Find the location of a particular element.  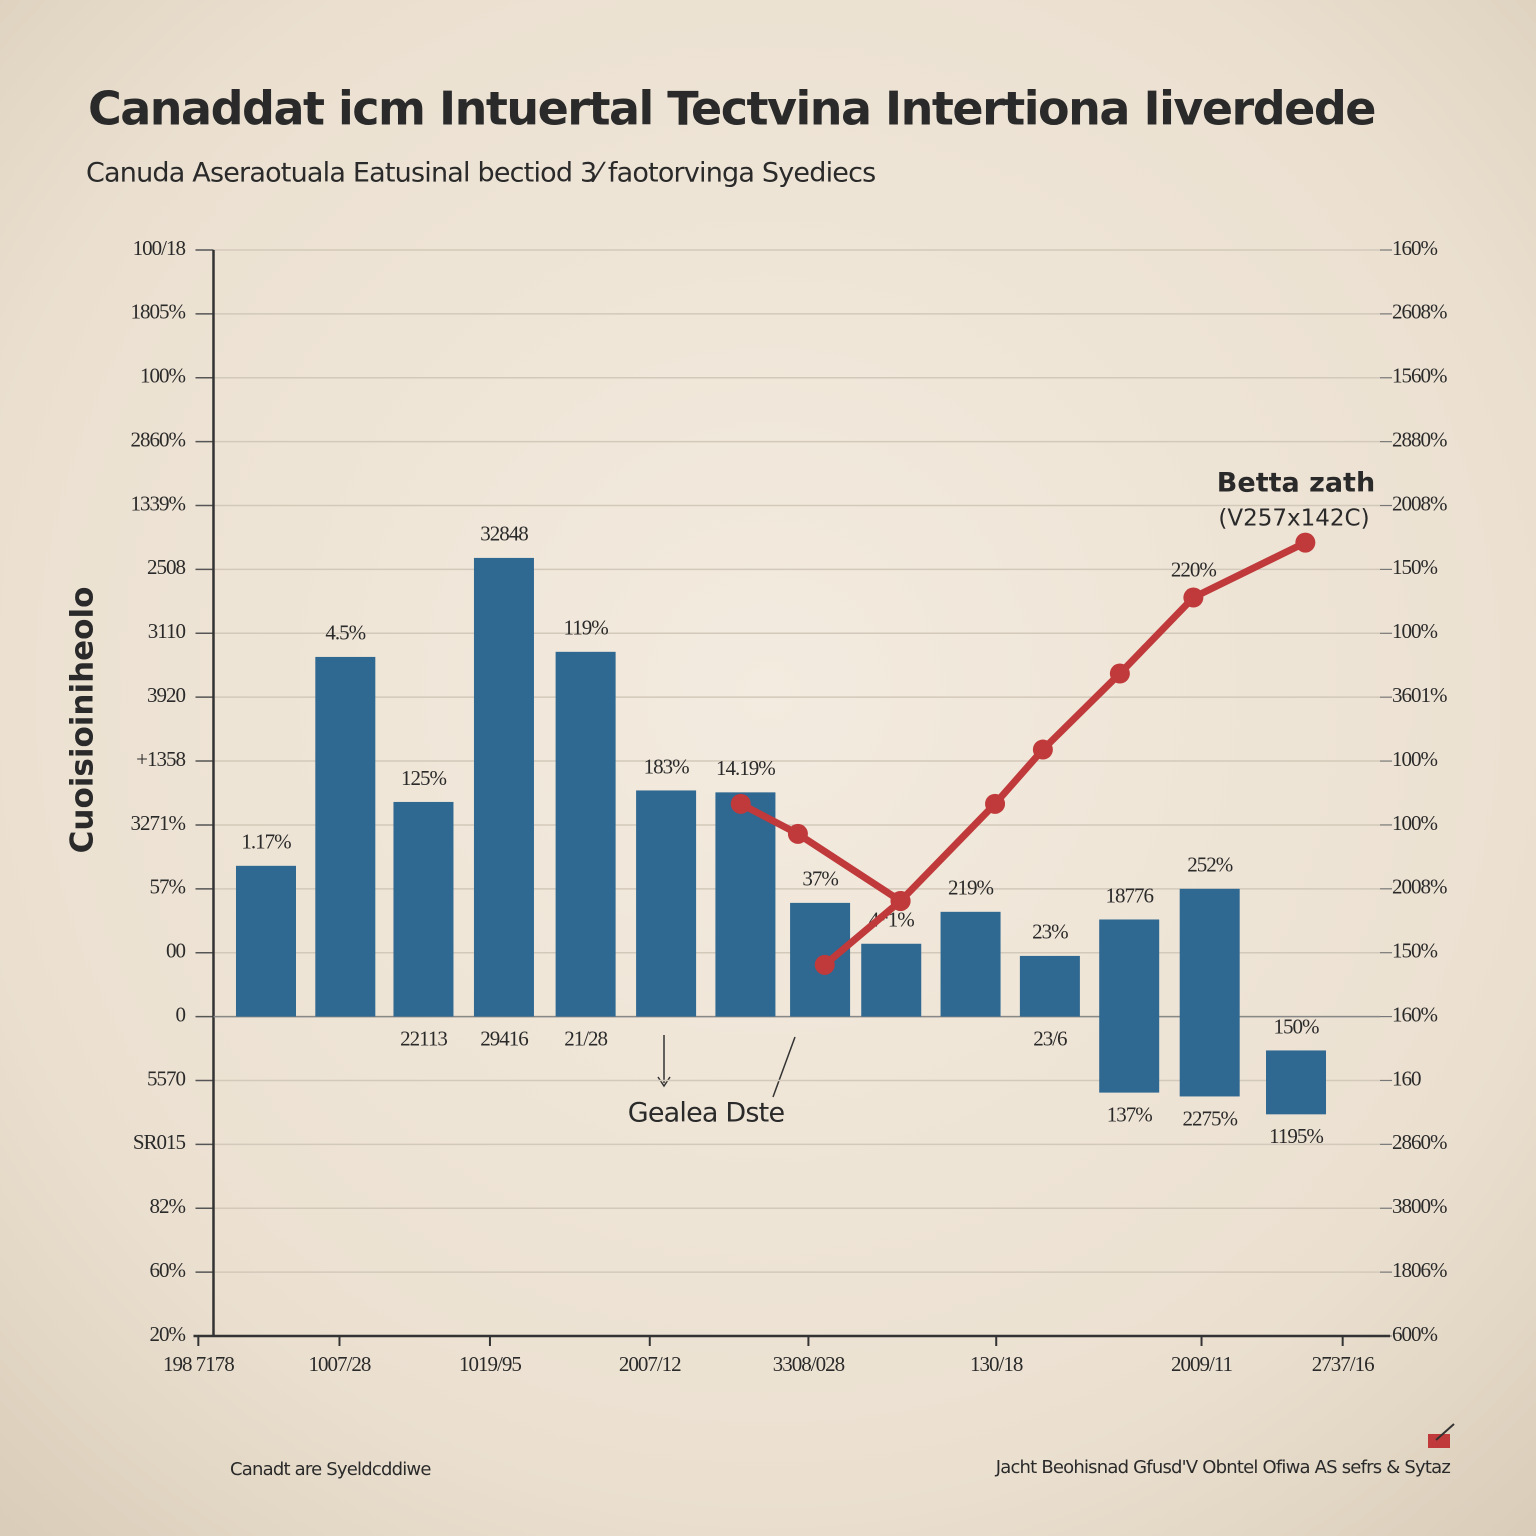

x-tick-label: 1019/95 is located at coordinates (490, 1364).